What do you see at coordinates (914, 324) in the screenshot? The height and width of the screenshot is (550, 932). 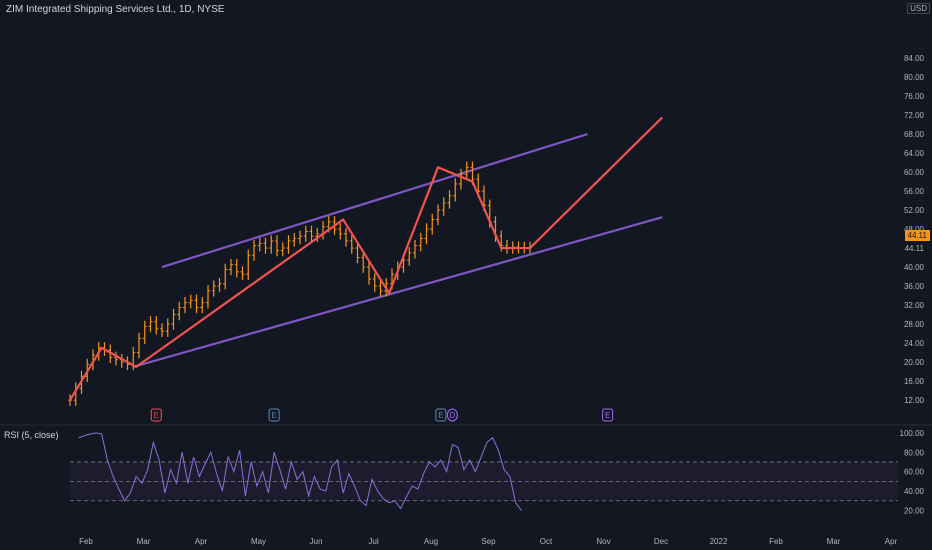 I see `price-axis-tick-label: 28.00` at bounding box center [914, 324].